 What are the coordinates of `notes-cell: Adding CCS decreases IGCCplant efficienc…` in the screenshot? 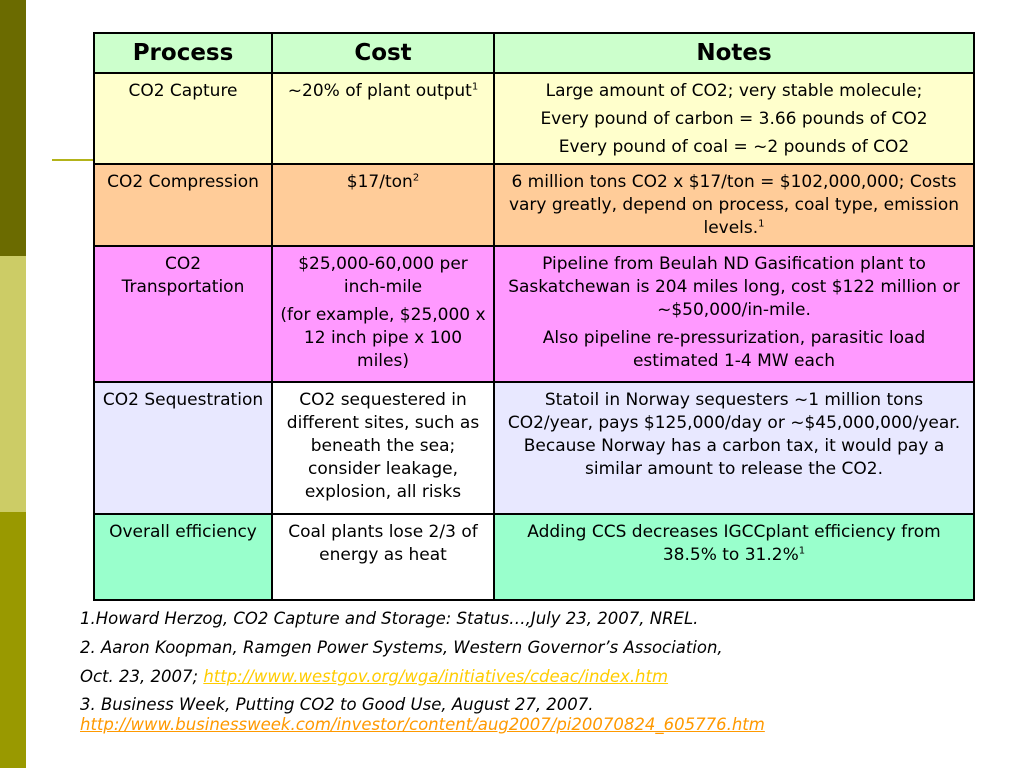 It's located at (734, 557).